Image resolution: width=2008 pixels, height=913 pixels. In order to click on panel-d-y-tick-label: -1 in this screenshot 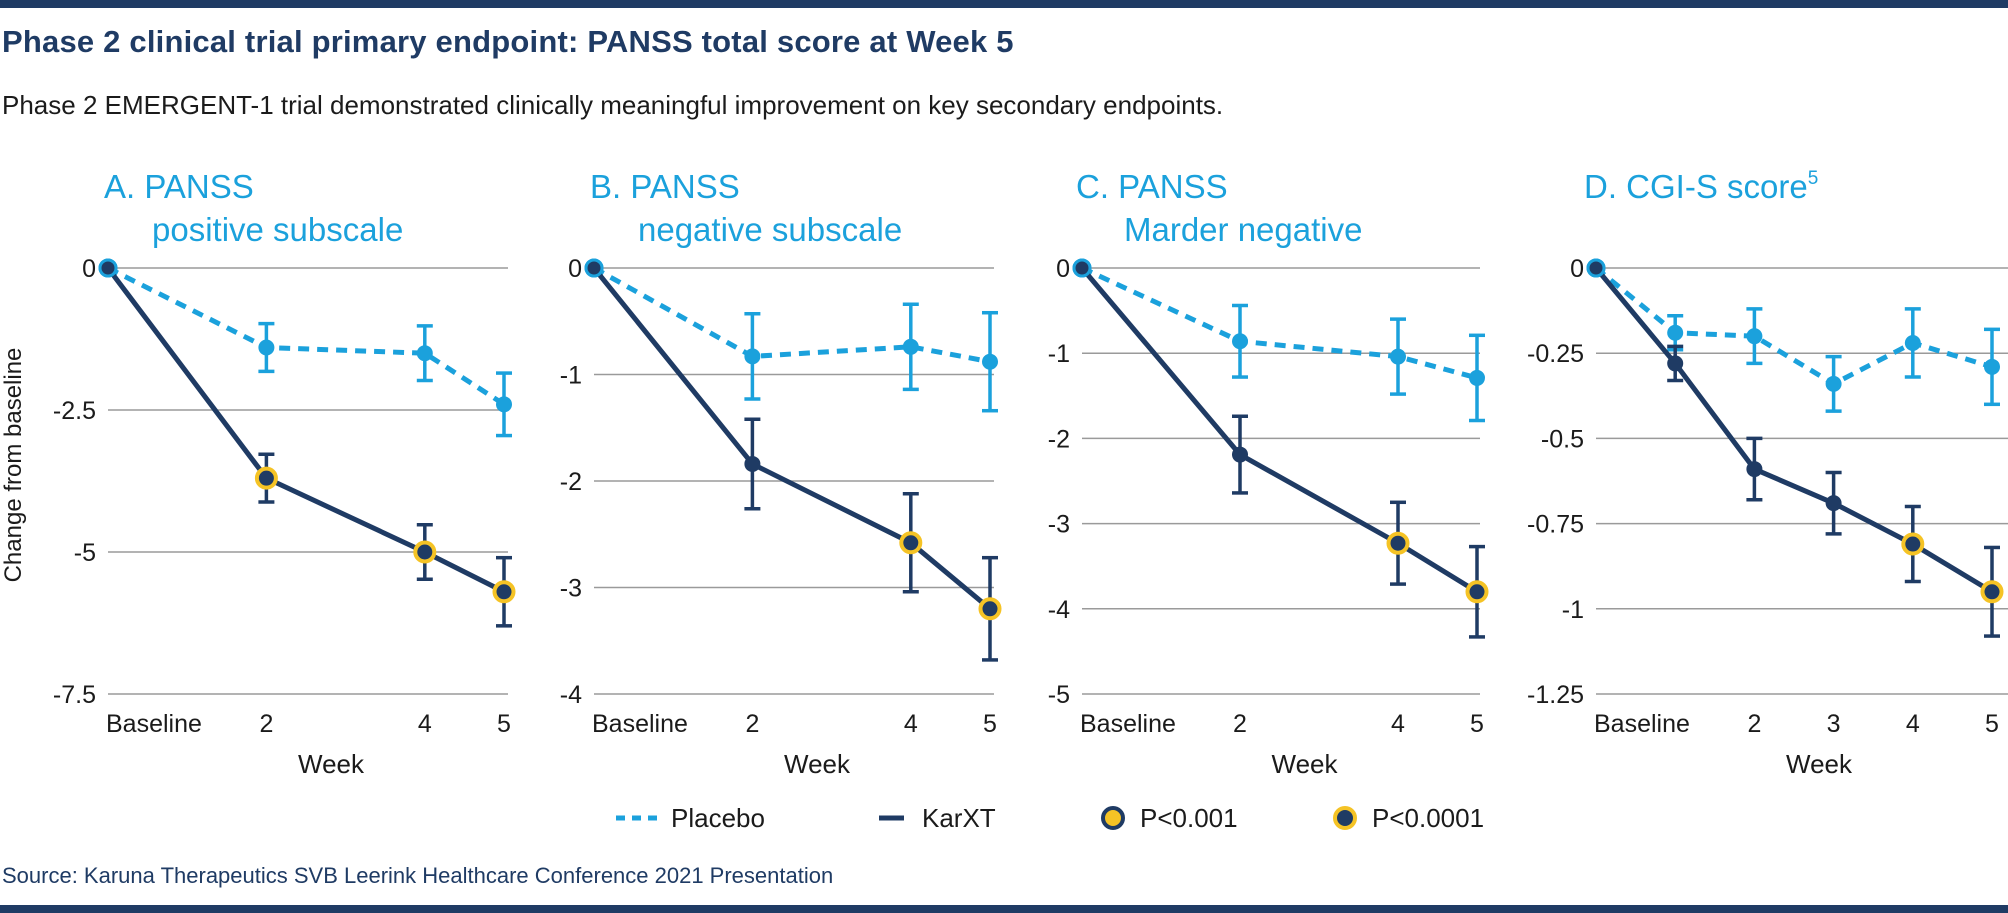, I will do `click(1573, 610)`.